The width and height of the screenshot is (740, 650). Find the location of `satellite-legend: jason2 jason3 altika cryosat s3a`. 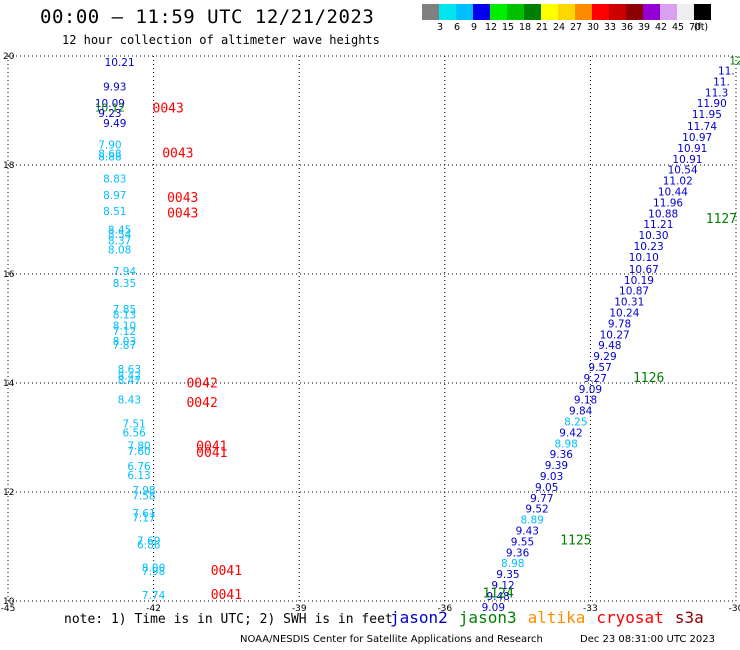

satellite-legend: jason2 jason3 altika cryosat s3a is located at coordinates (552, 617).